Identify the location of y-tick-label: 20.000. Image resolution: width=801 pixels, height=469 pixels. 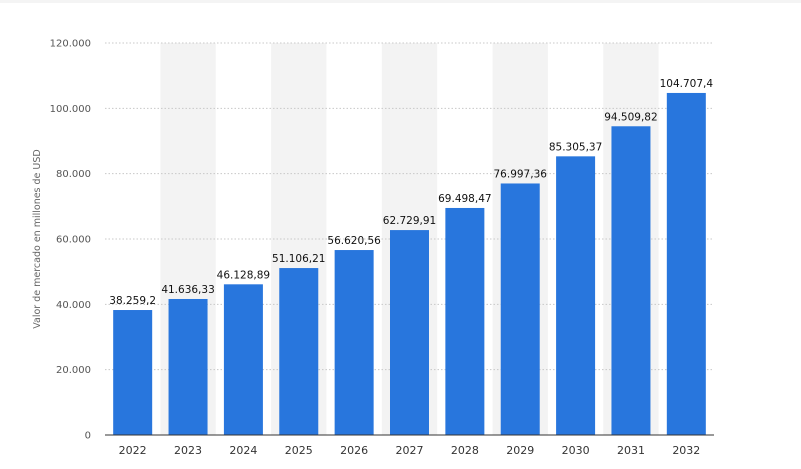
(73, 370).